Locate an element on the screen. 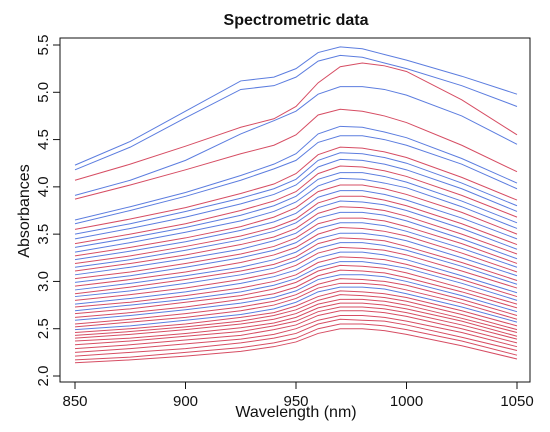 The width and height of the screenshot is (550, 432). y-tick-label-3: 3.0 is located at coordinates (43, 281).